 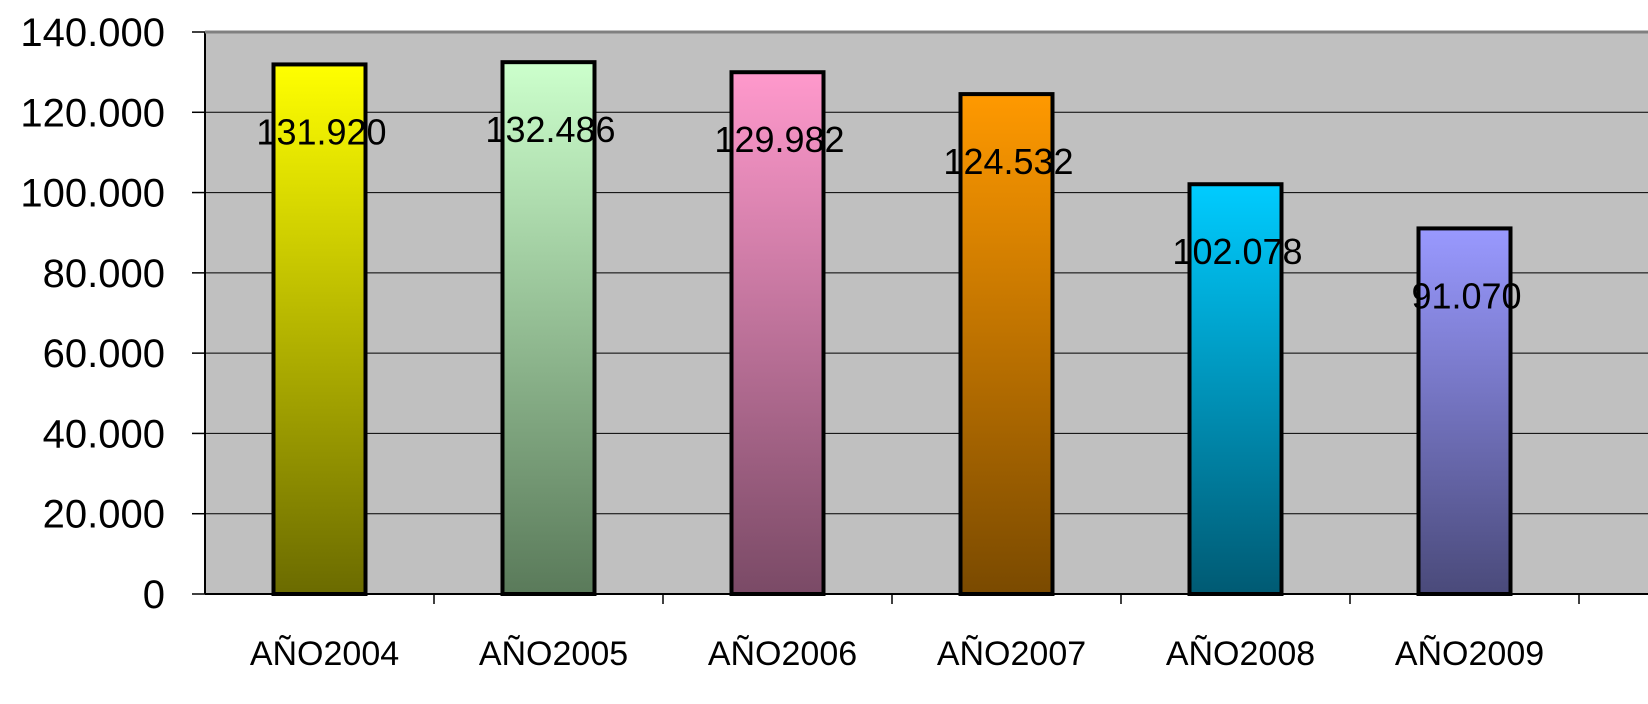 I want to click on data-label: 124.532, so click(x=1008, y=161).